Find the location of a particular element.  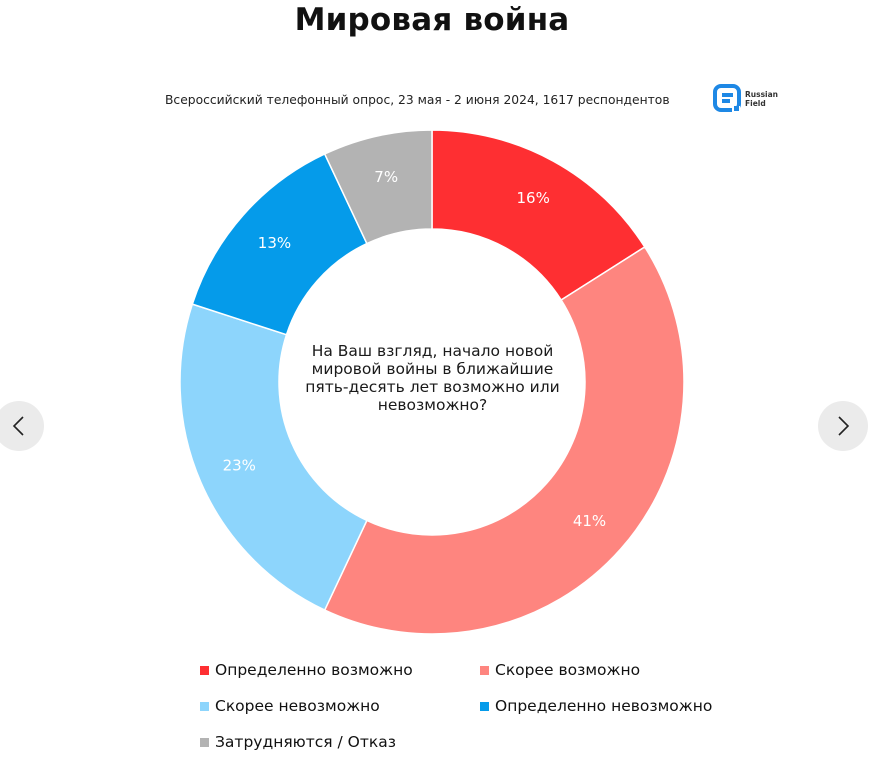

logo-line-1: Russian is located at coordinates (762, 94).